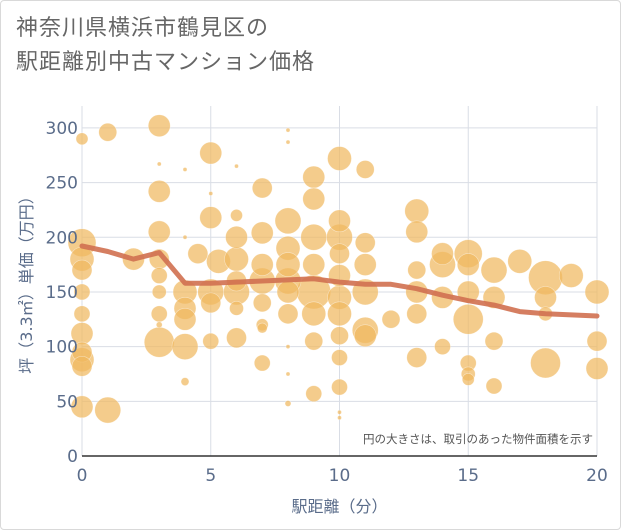  I want to click on y-axis-label: 坪（3.3㎡）単価（万円）, so click(26, 280).